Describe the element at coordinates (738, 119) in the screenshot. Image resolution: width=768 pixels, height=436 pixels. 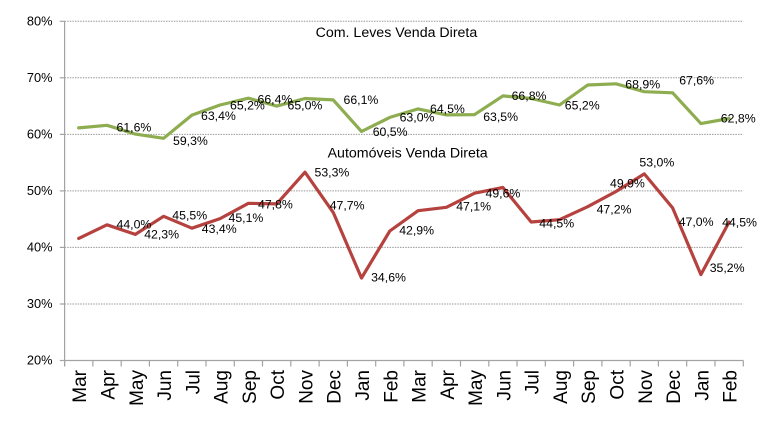
I see `svg-text: 62,8%` at that location.